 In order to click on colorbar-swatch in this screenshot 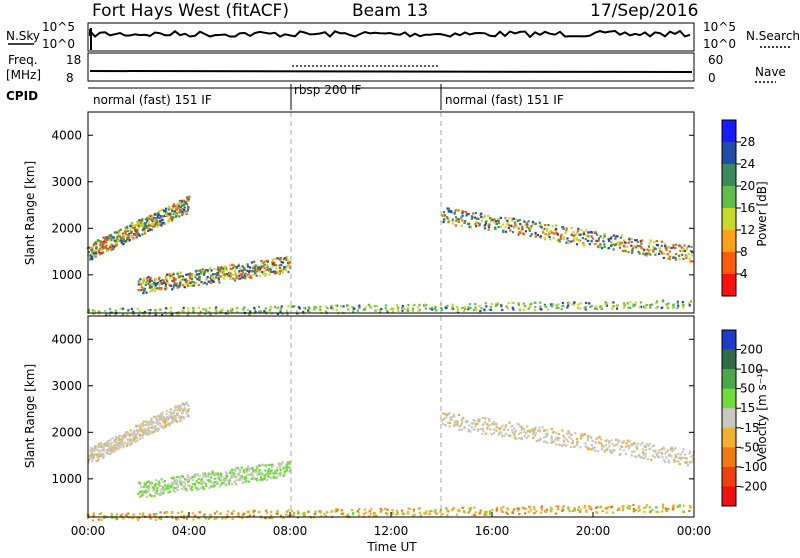, I will do `click(729, 131)`.